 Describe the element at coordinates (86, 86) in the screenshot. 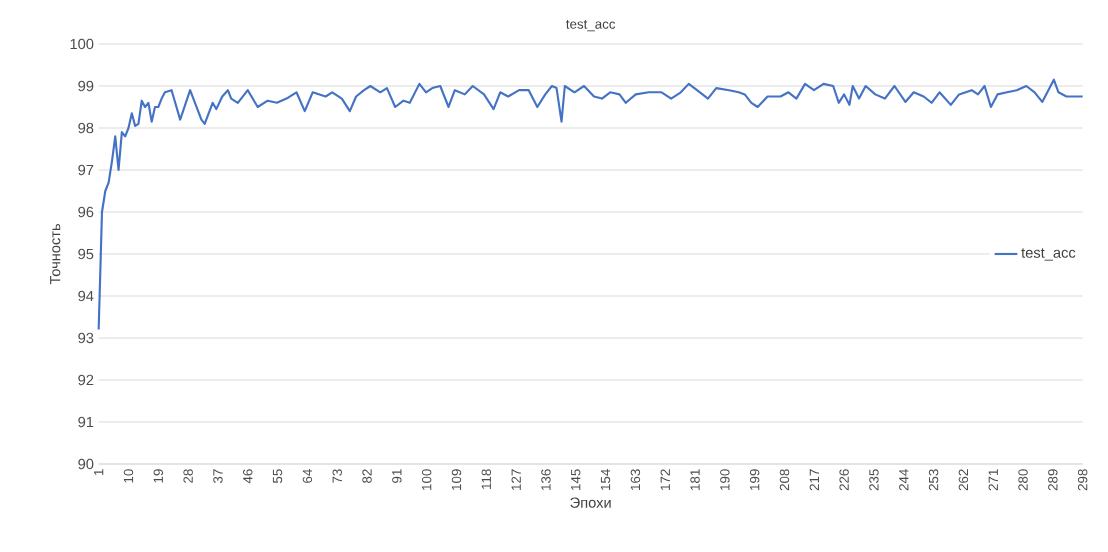

I see `y-tick-label: 99` at that location.